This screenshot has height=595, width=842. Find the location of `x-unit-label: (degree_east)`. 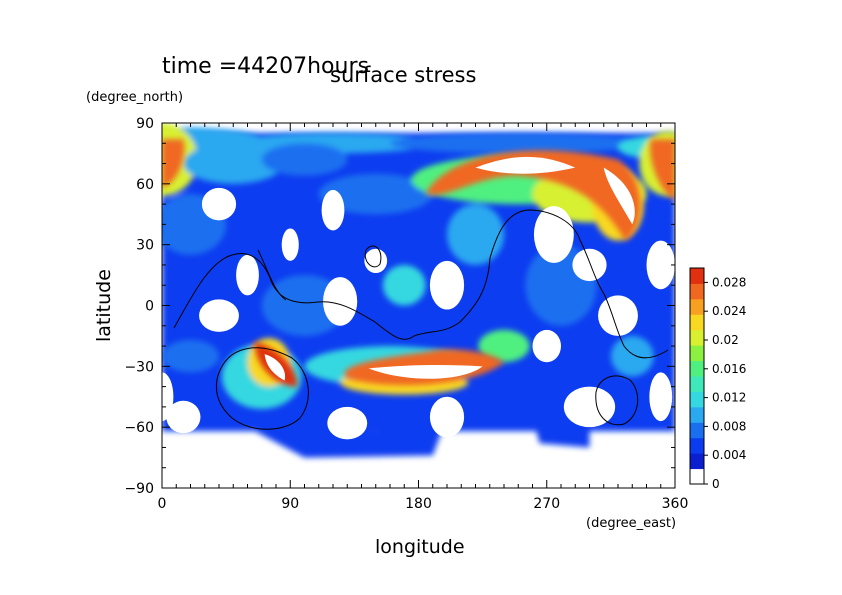

x-unit-label: (degree_east) is located at coordinates (631, 523).